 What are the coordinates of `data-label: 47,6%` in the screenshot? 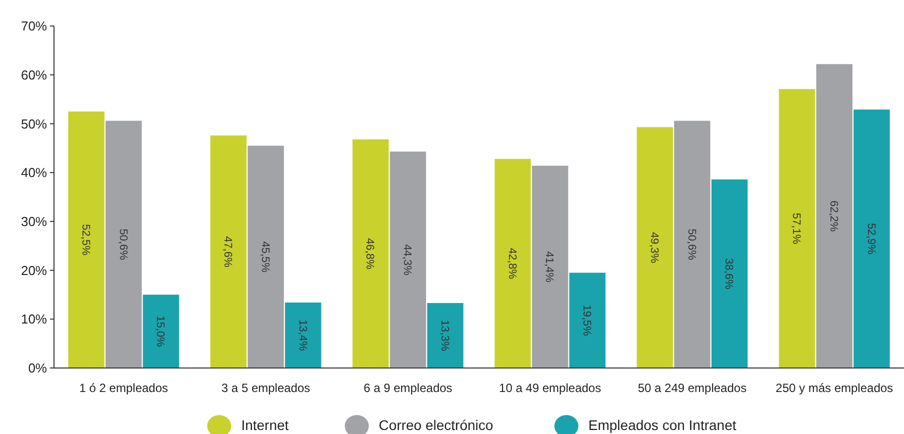 It's located at (228, 252).